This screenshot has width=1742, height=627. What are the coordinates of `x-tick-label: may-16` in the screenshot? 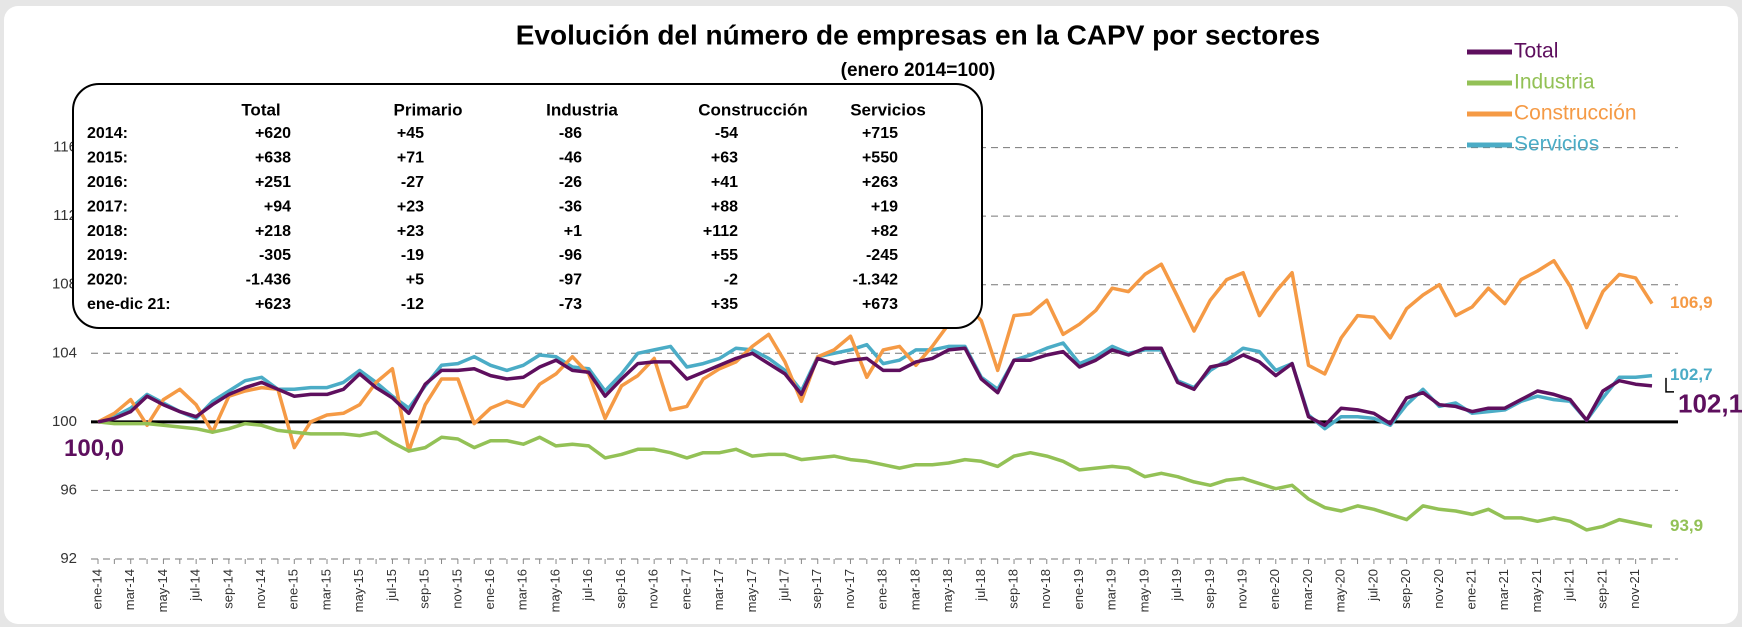 It's located at (554, 590).